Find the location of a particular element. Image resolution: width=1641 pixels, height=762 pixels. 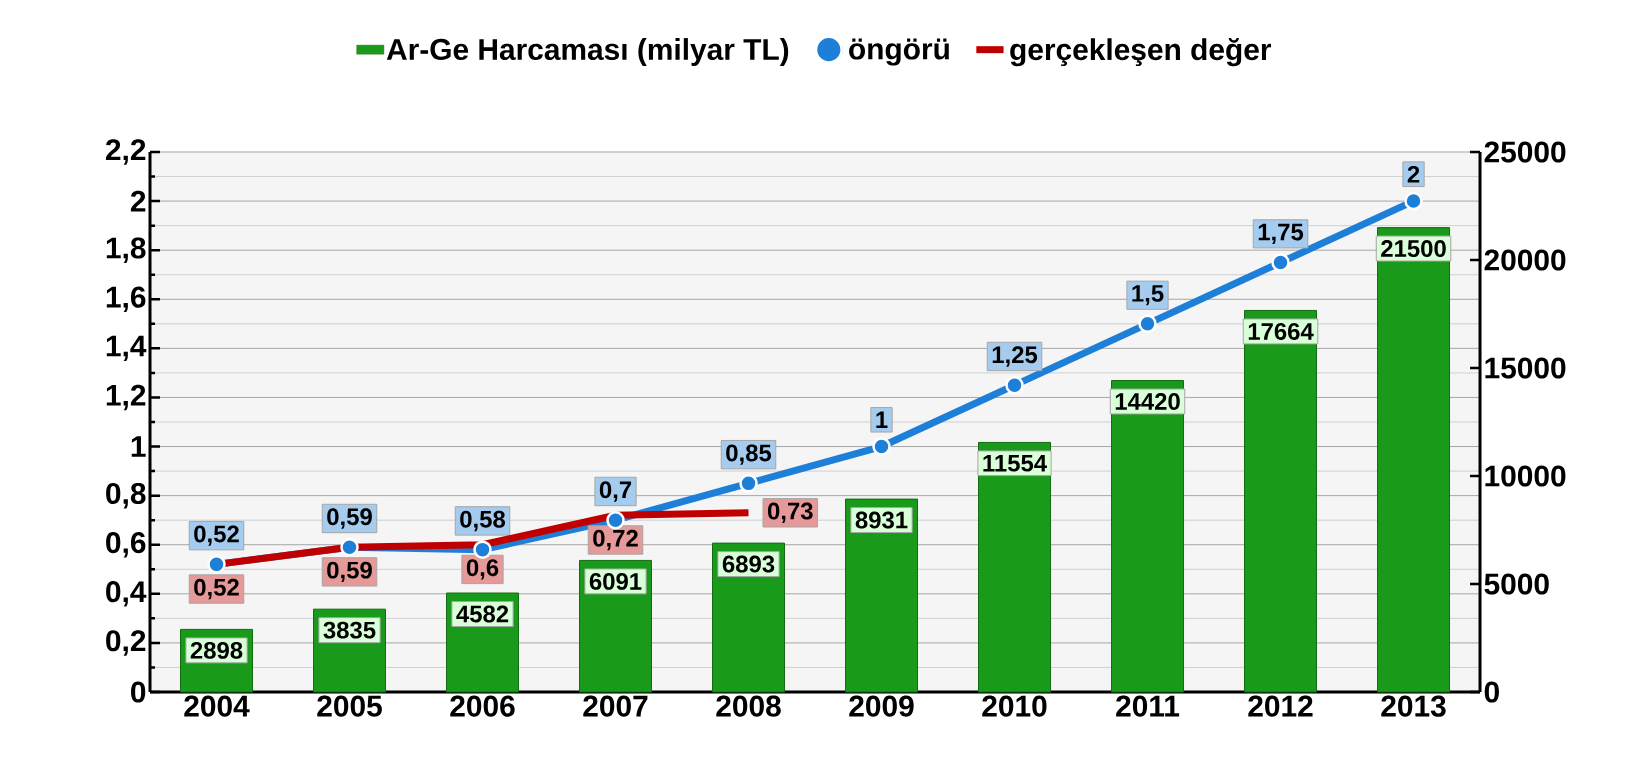

data-label: 11554 is located at coordinates (1015, 463).